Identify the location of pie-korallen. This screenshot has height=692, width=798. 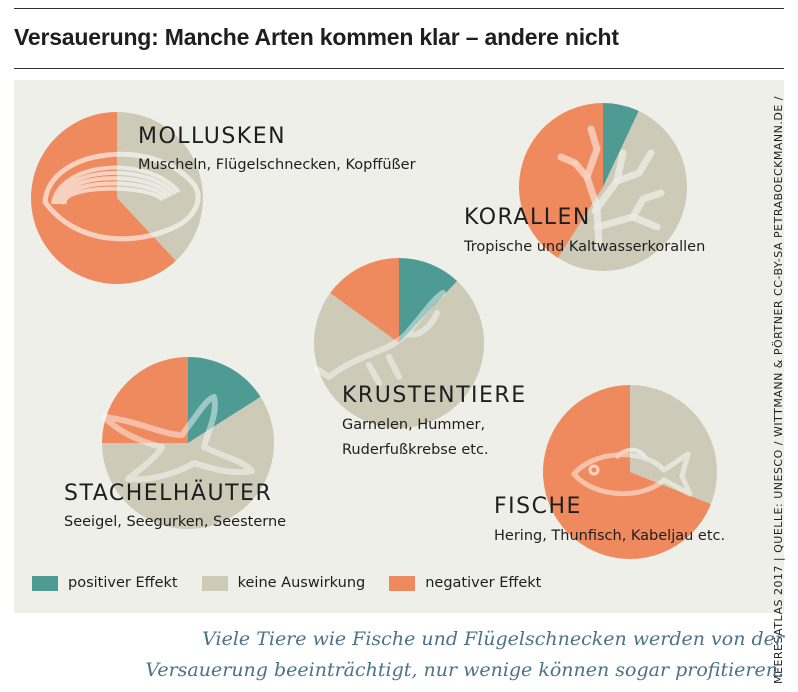
(602, 187).